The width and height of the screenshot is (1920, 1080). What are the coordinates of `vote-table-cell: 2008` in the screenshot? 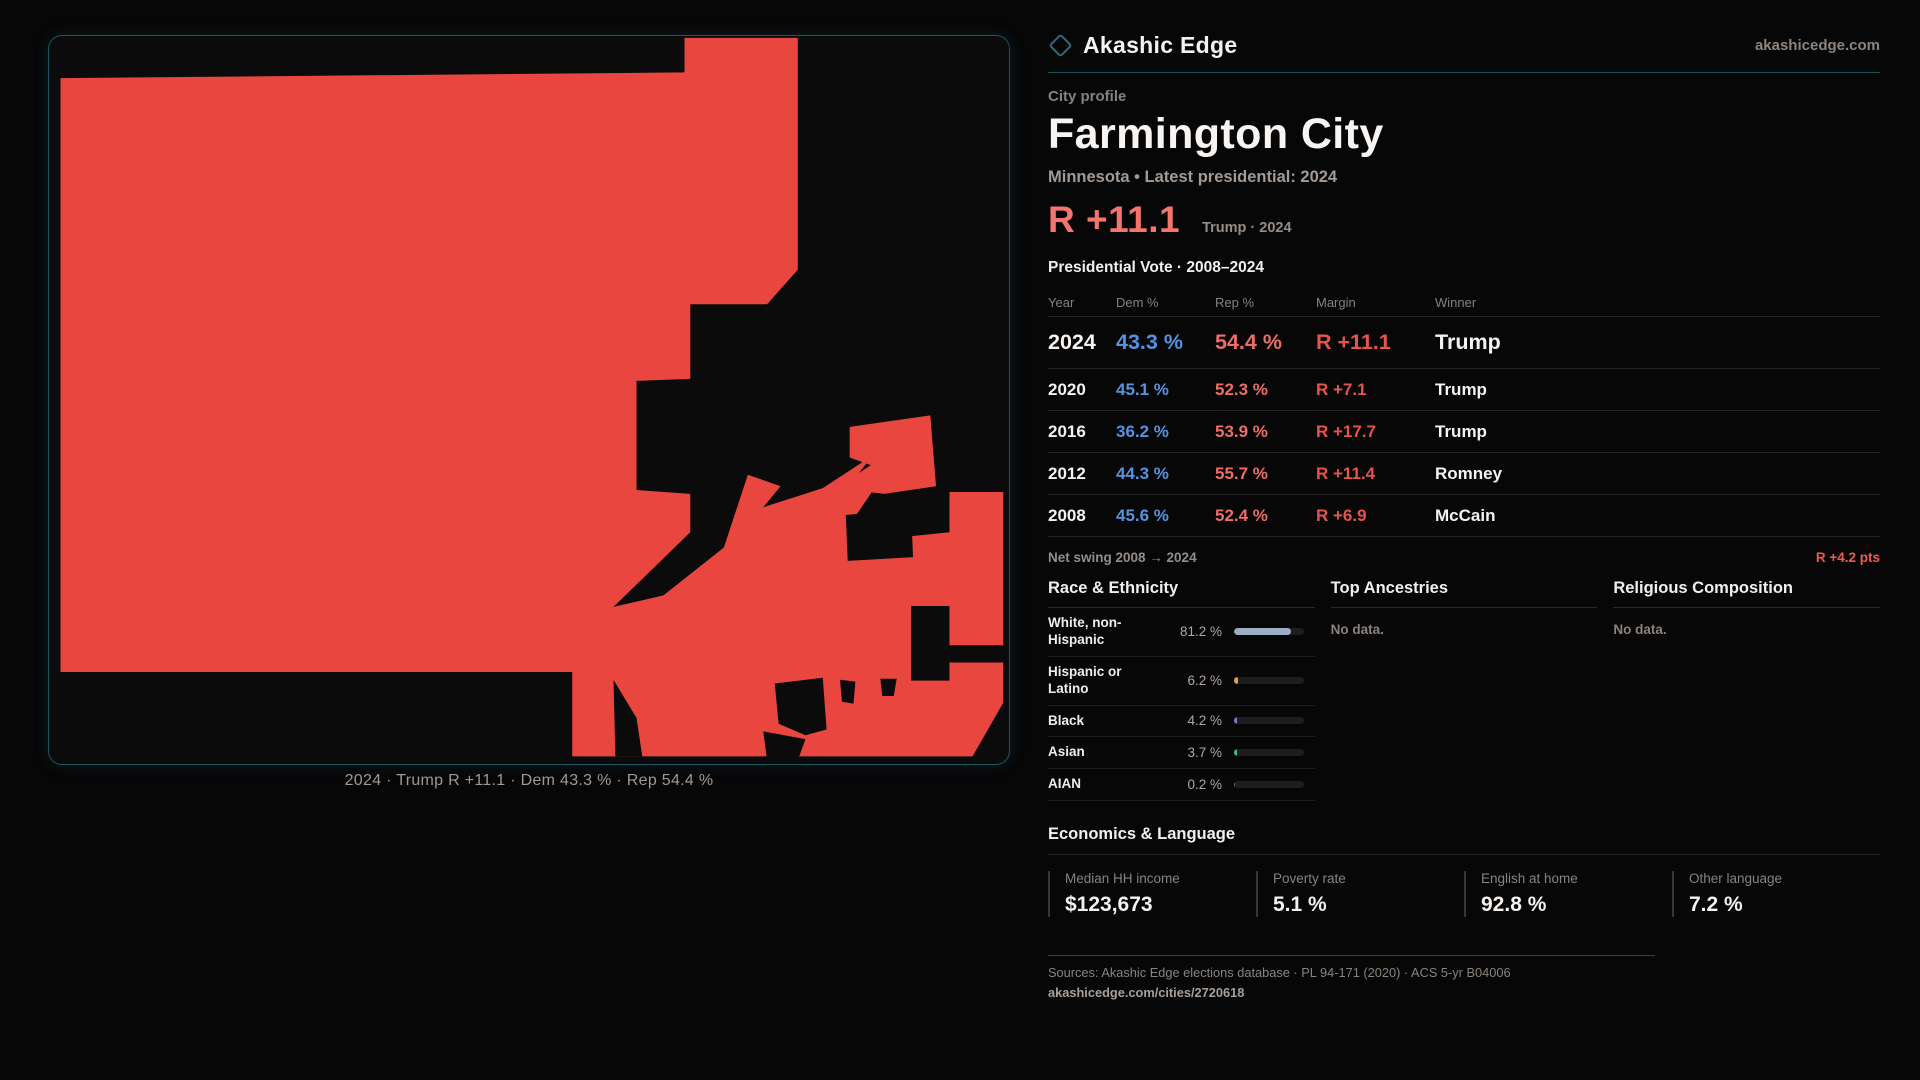 It's located at (1067, 515).